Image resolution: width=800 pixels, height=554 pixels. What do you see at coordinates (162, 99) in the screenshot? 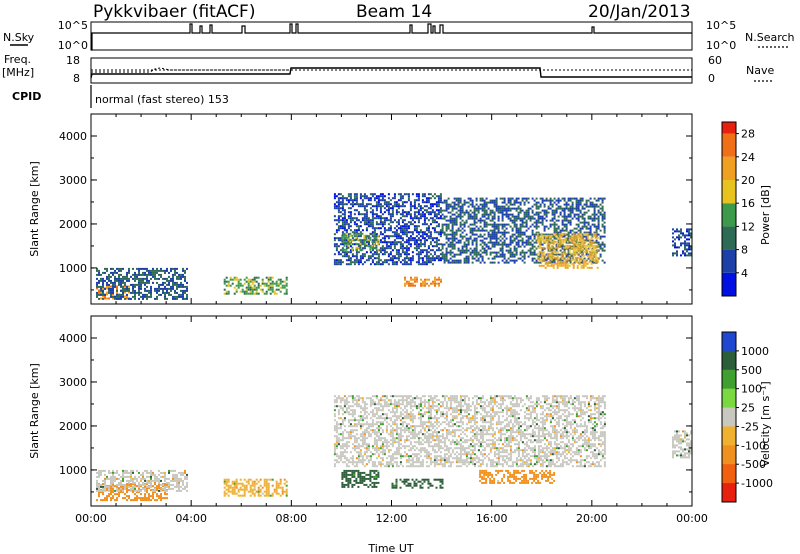
I see `cpid-text: normal (fast stereo) 153` at bounding box center [162, 99].